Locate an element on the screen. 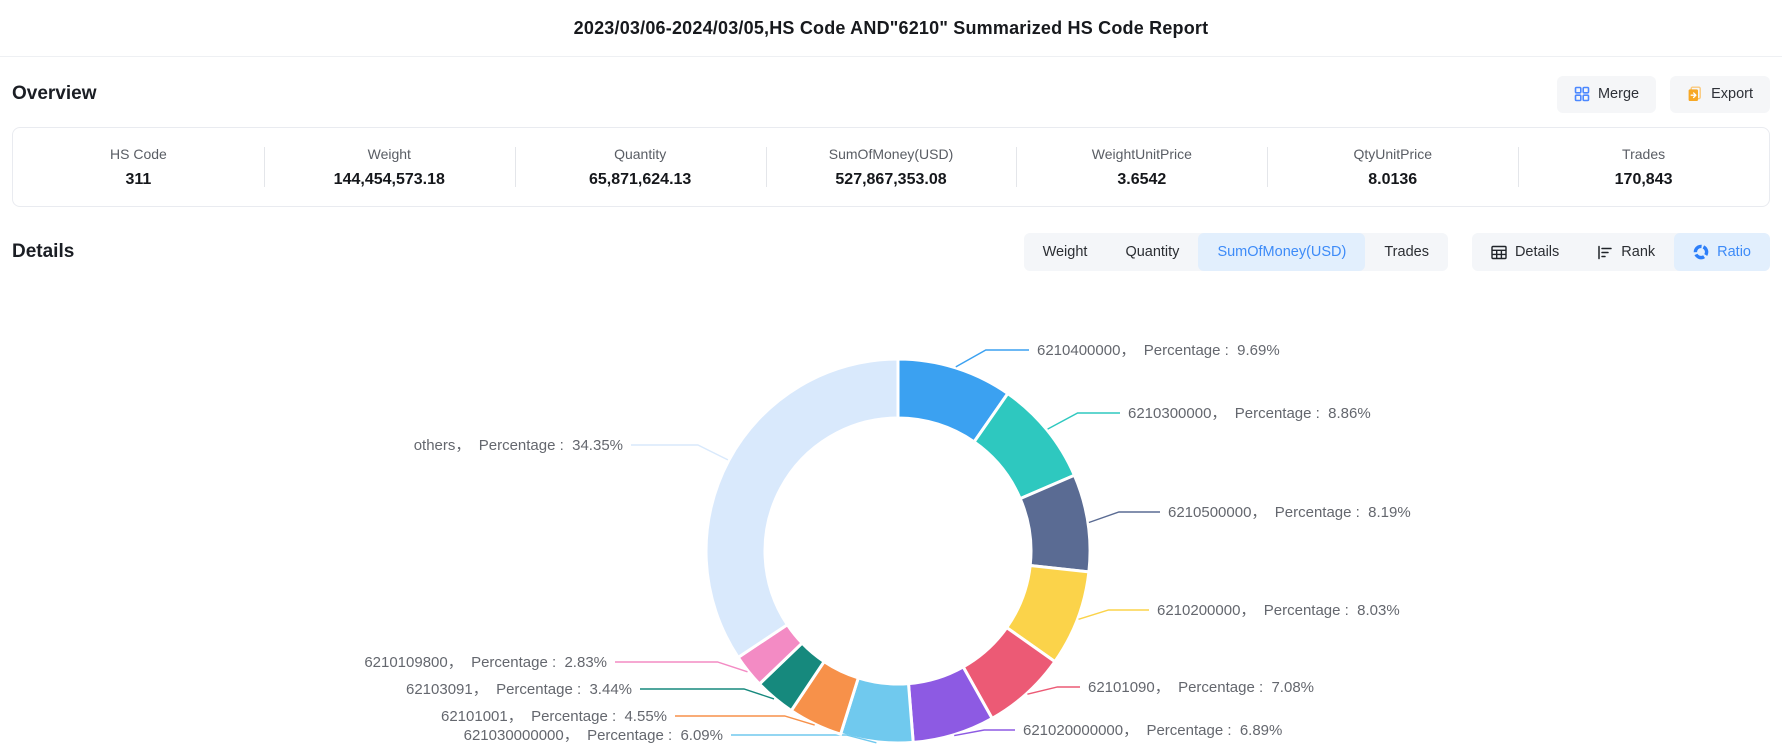  stat-value: 65,871,624.13 is located at coordinates (640, 179).